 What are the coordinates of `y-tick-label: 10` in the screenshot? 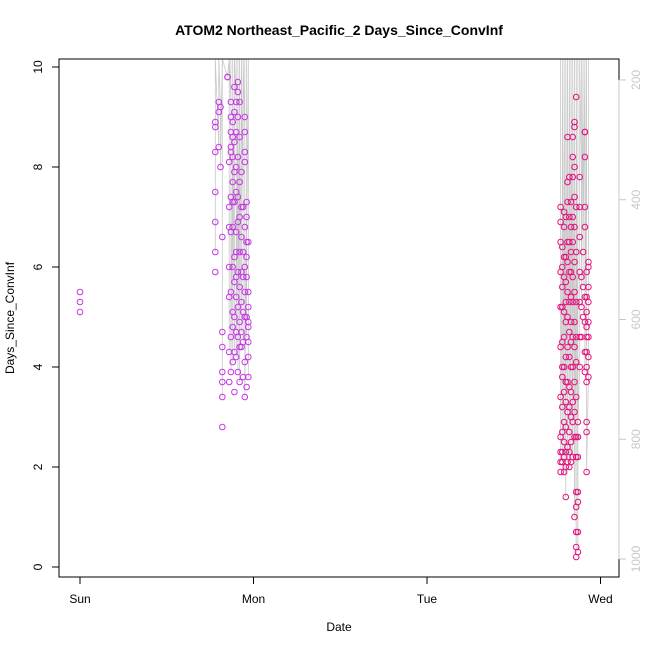 It's located at (38, 67).